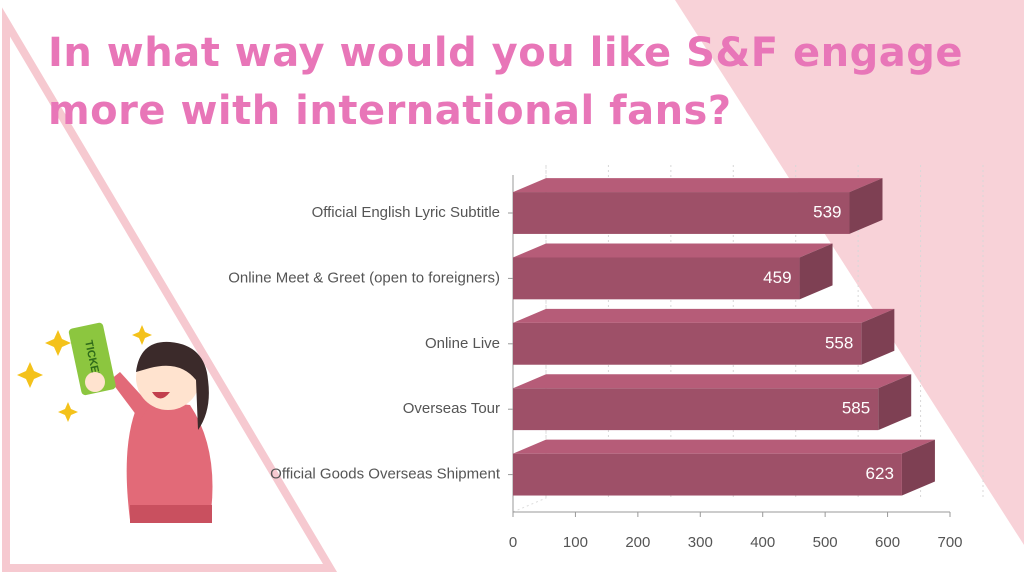 The width and height of the screenshot is (1024, 574). What do you see at coordinates (880, 473) in the screenshot?
I see `value-label: 623` at bounding box center [880, 473].